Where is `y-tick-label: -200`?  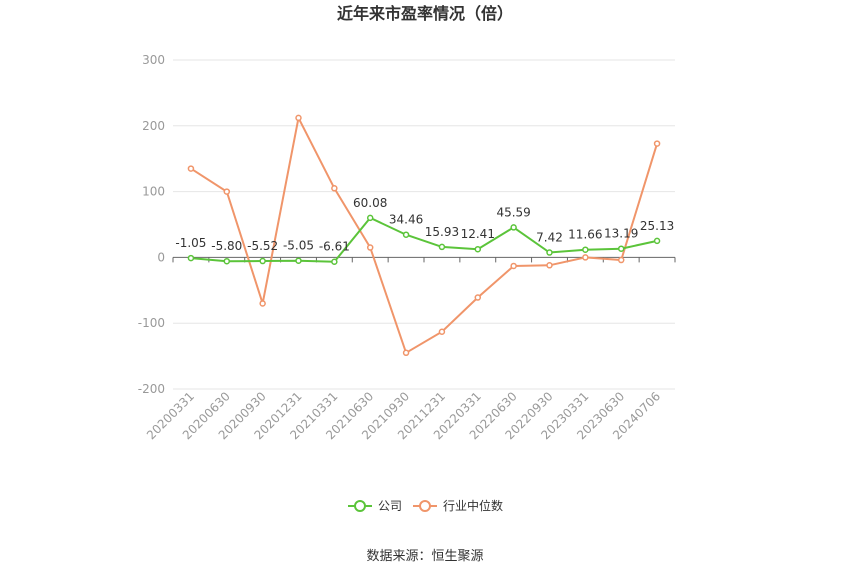 y-tick-label: -200 is located at coordinates (151, 389).